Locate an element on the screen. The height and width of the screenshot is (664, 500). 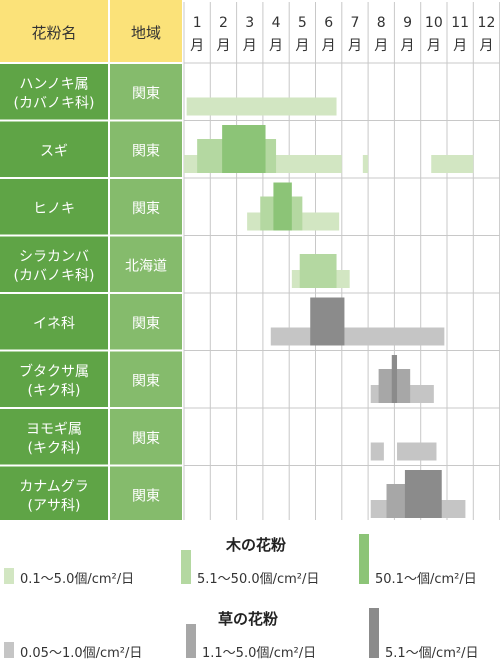
month-suffix-2: 月 is located at coordinates (223, 46).